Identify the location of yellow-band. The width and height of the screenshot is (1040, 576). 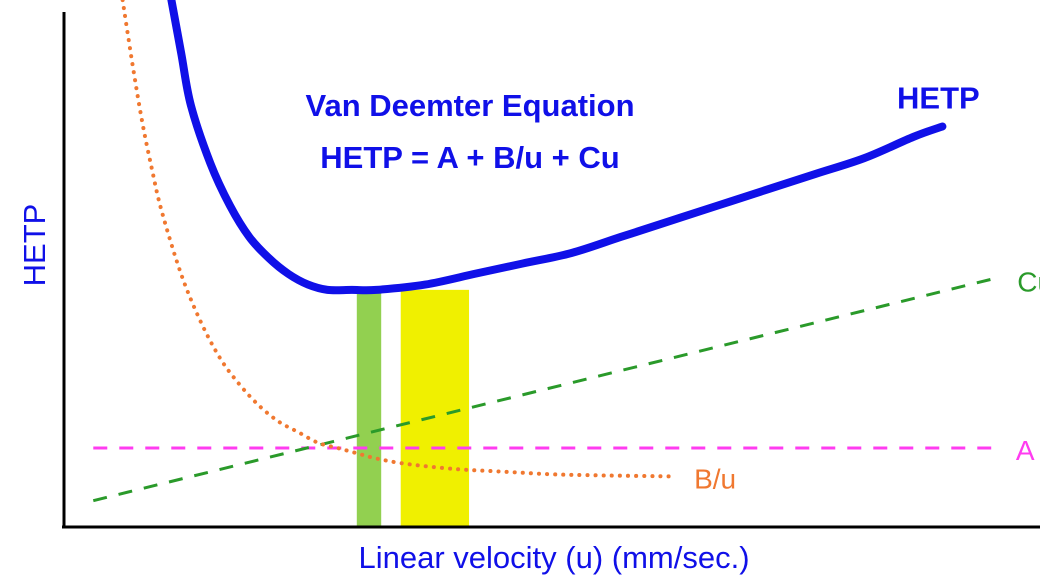
(435, 408).